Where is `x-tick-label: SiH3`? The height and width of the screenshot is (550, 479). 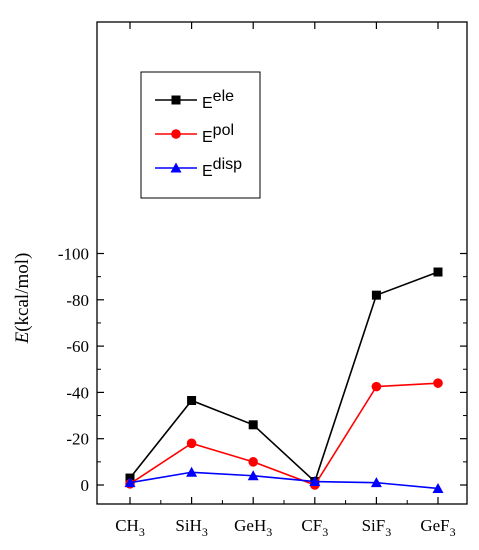
x-tick-label: SiH3 is located at coordinates (191, 527).